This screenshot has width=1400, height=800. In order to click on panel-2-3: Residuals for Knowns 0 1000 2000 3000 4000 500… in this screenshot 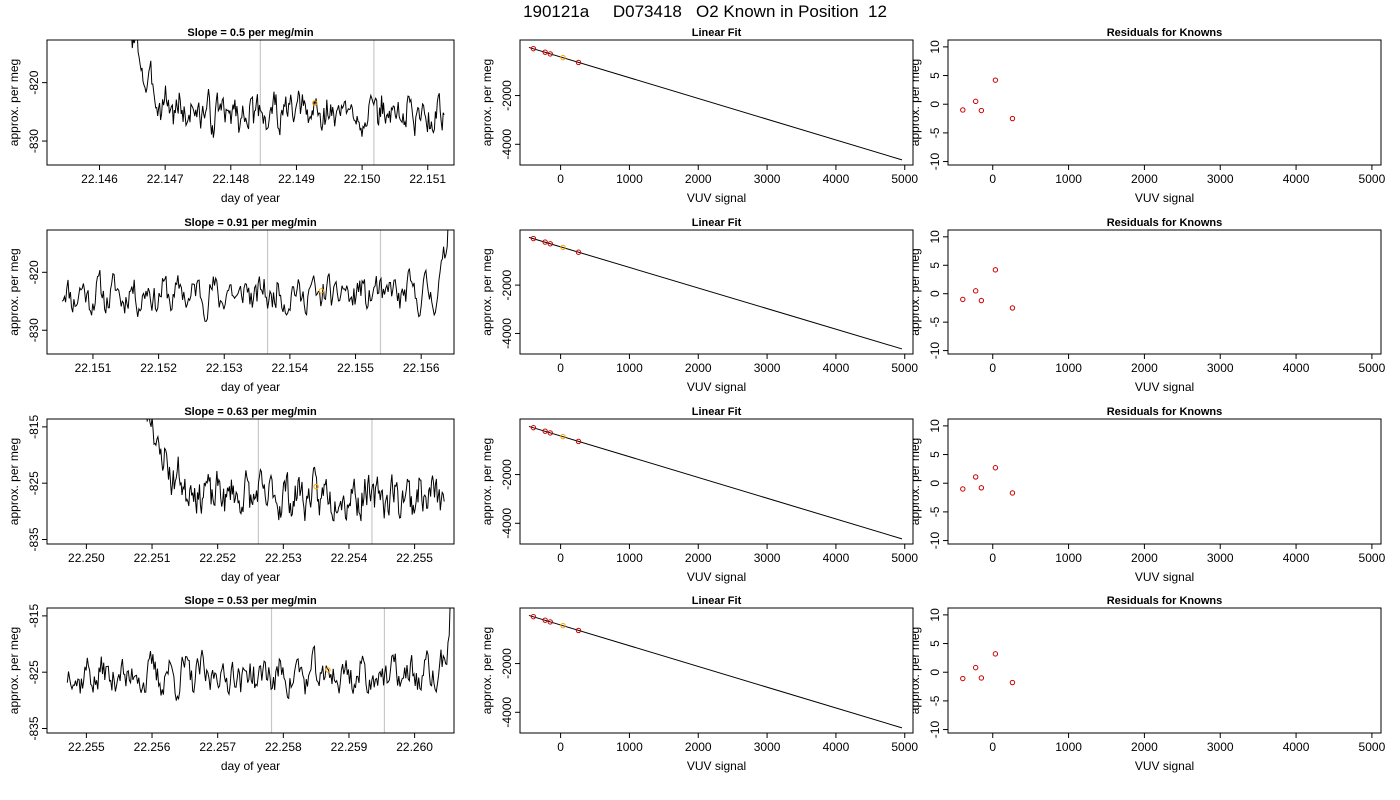, I will do `click(1147, 305)`.